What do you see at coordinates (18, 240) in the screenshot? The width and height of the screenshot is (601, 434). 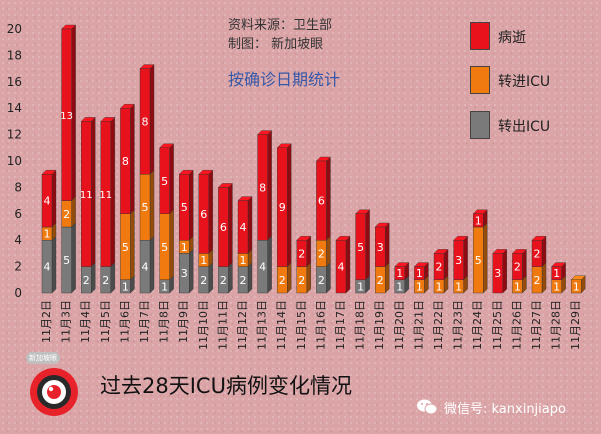 I see `y-tick-label: 4` at bounding box center [18, 240].